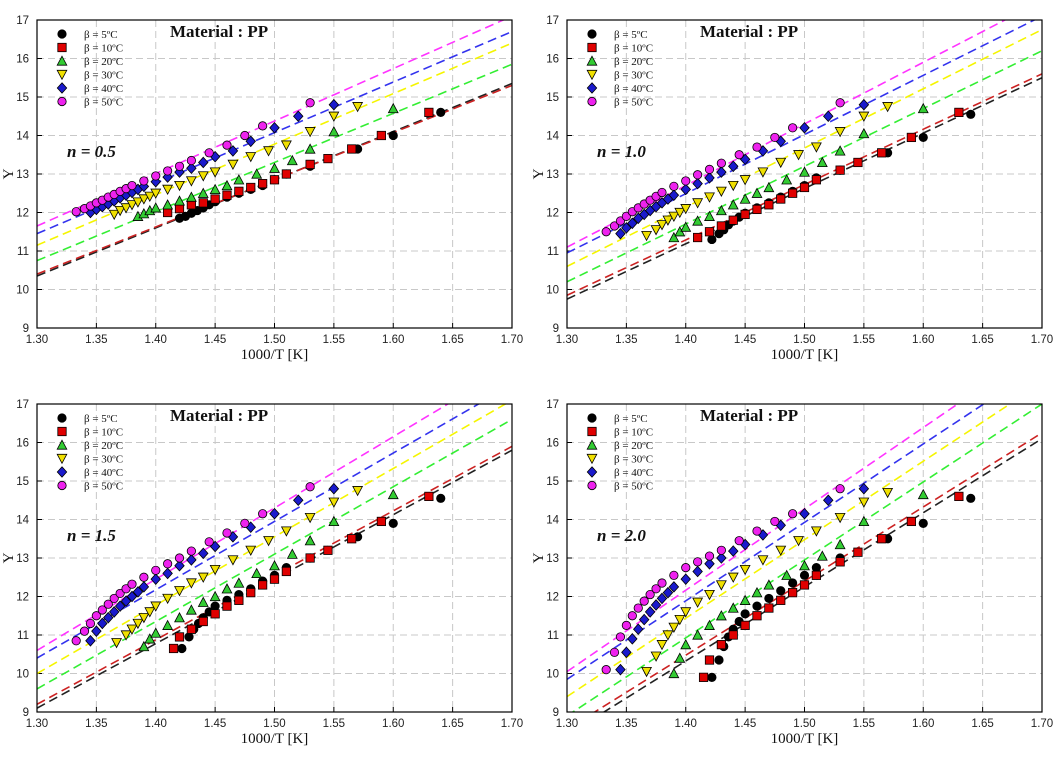 Image resolution: width=1053 pixels, height=757 pixels. What do you see at coordinates (103, 62) in the screenshot?
I see `legend-label-3: β = 20ºC` at bounding box center [103, 62].